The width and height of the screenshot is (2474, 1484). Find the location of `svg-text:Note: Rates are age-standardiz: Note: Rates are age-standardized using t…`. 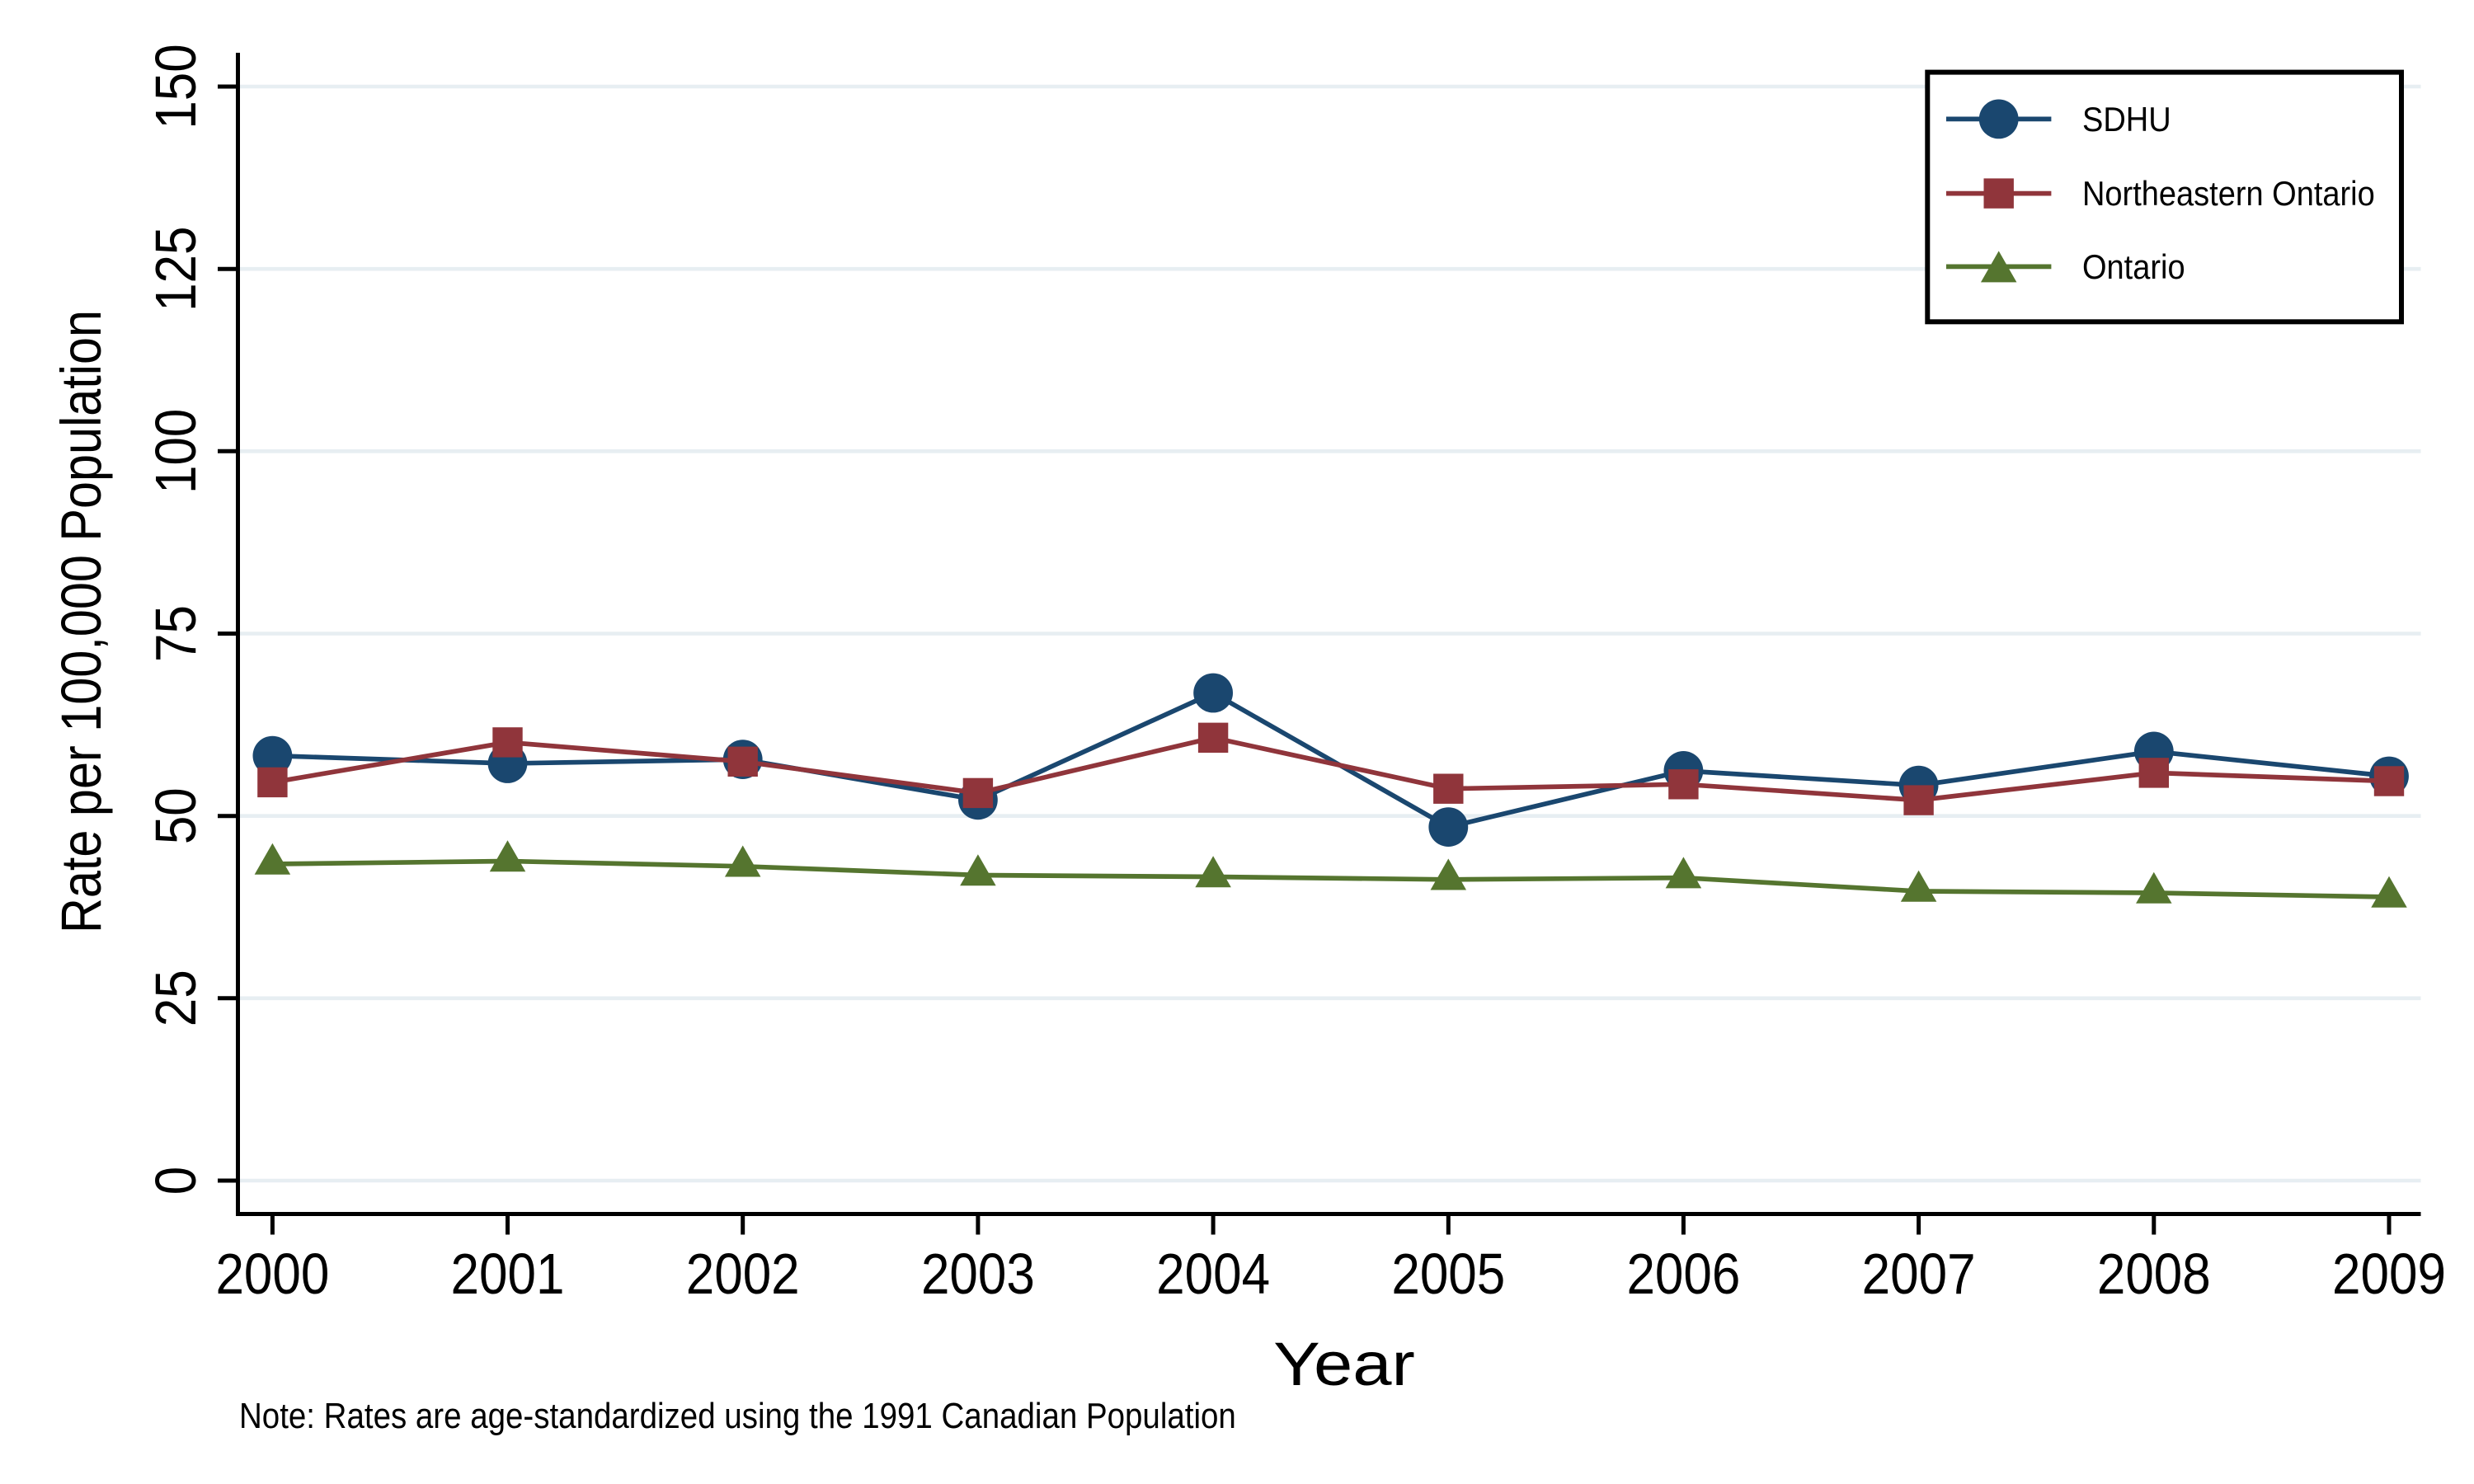

svg-text:Note: Rates are age-standardiz: Note: Rates are age-standardized using t… is located at coordinates (737, 1416).